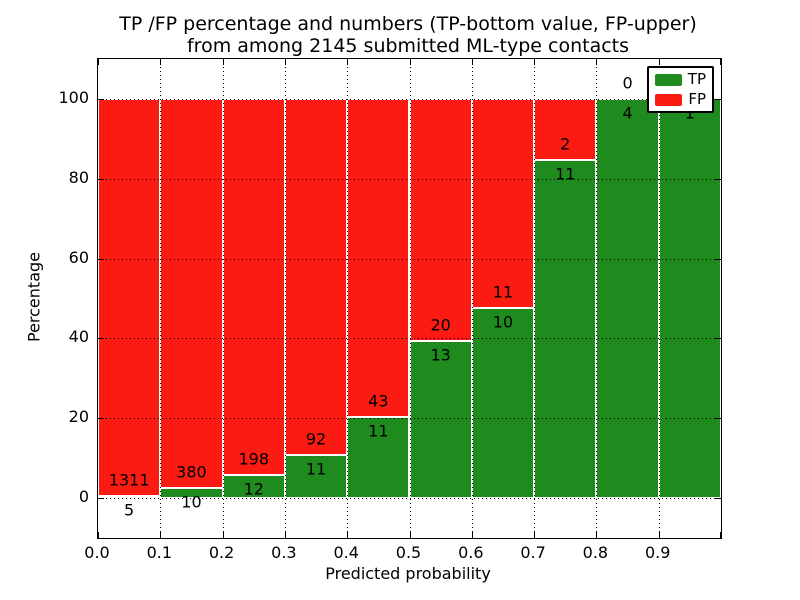 The image size is (800, 600). What do you see at coordinates (503, 292) in the screenshot?
I see `fp-count-label: 11` at bounding box center [503, 292].